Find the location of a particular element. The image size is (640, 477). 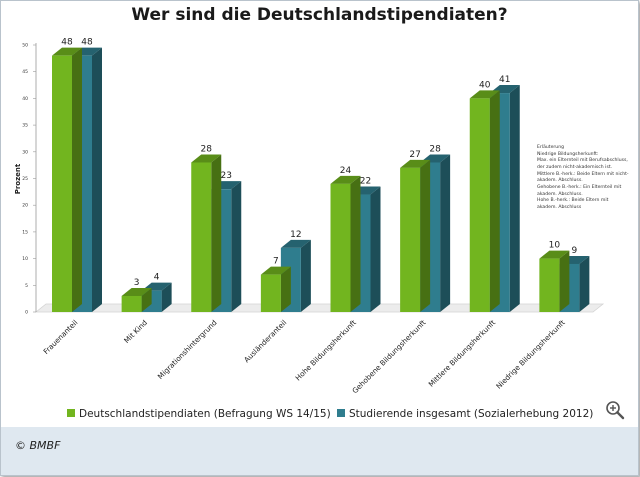

footer-bar: © BMBF is located at coordinates (319, 451).